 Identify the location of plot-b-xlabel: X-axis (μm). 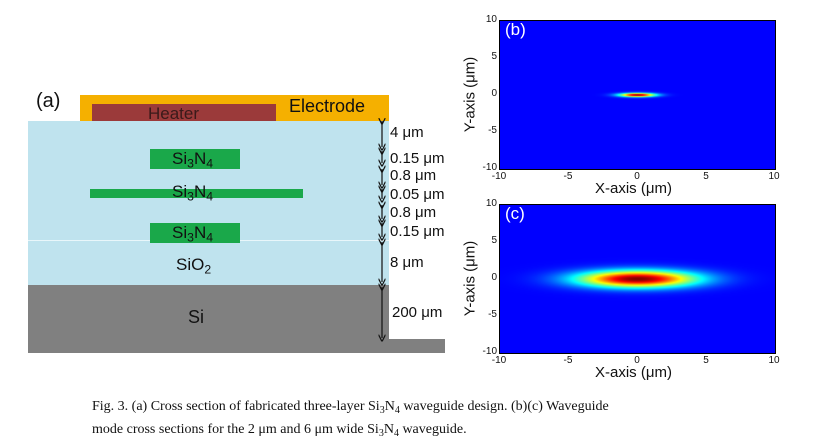
(633, 188).